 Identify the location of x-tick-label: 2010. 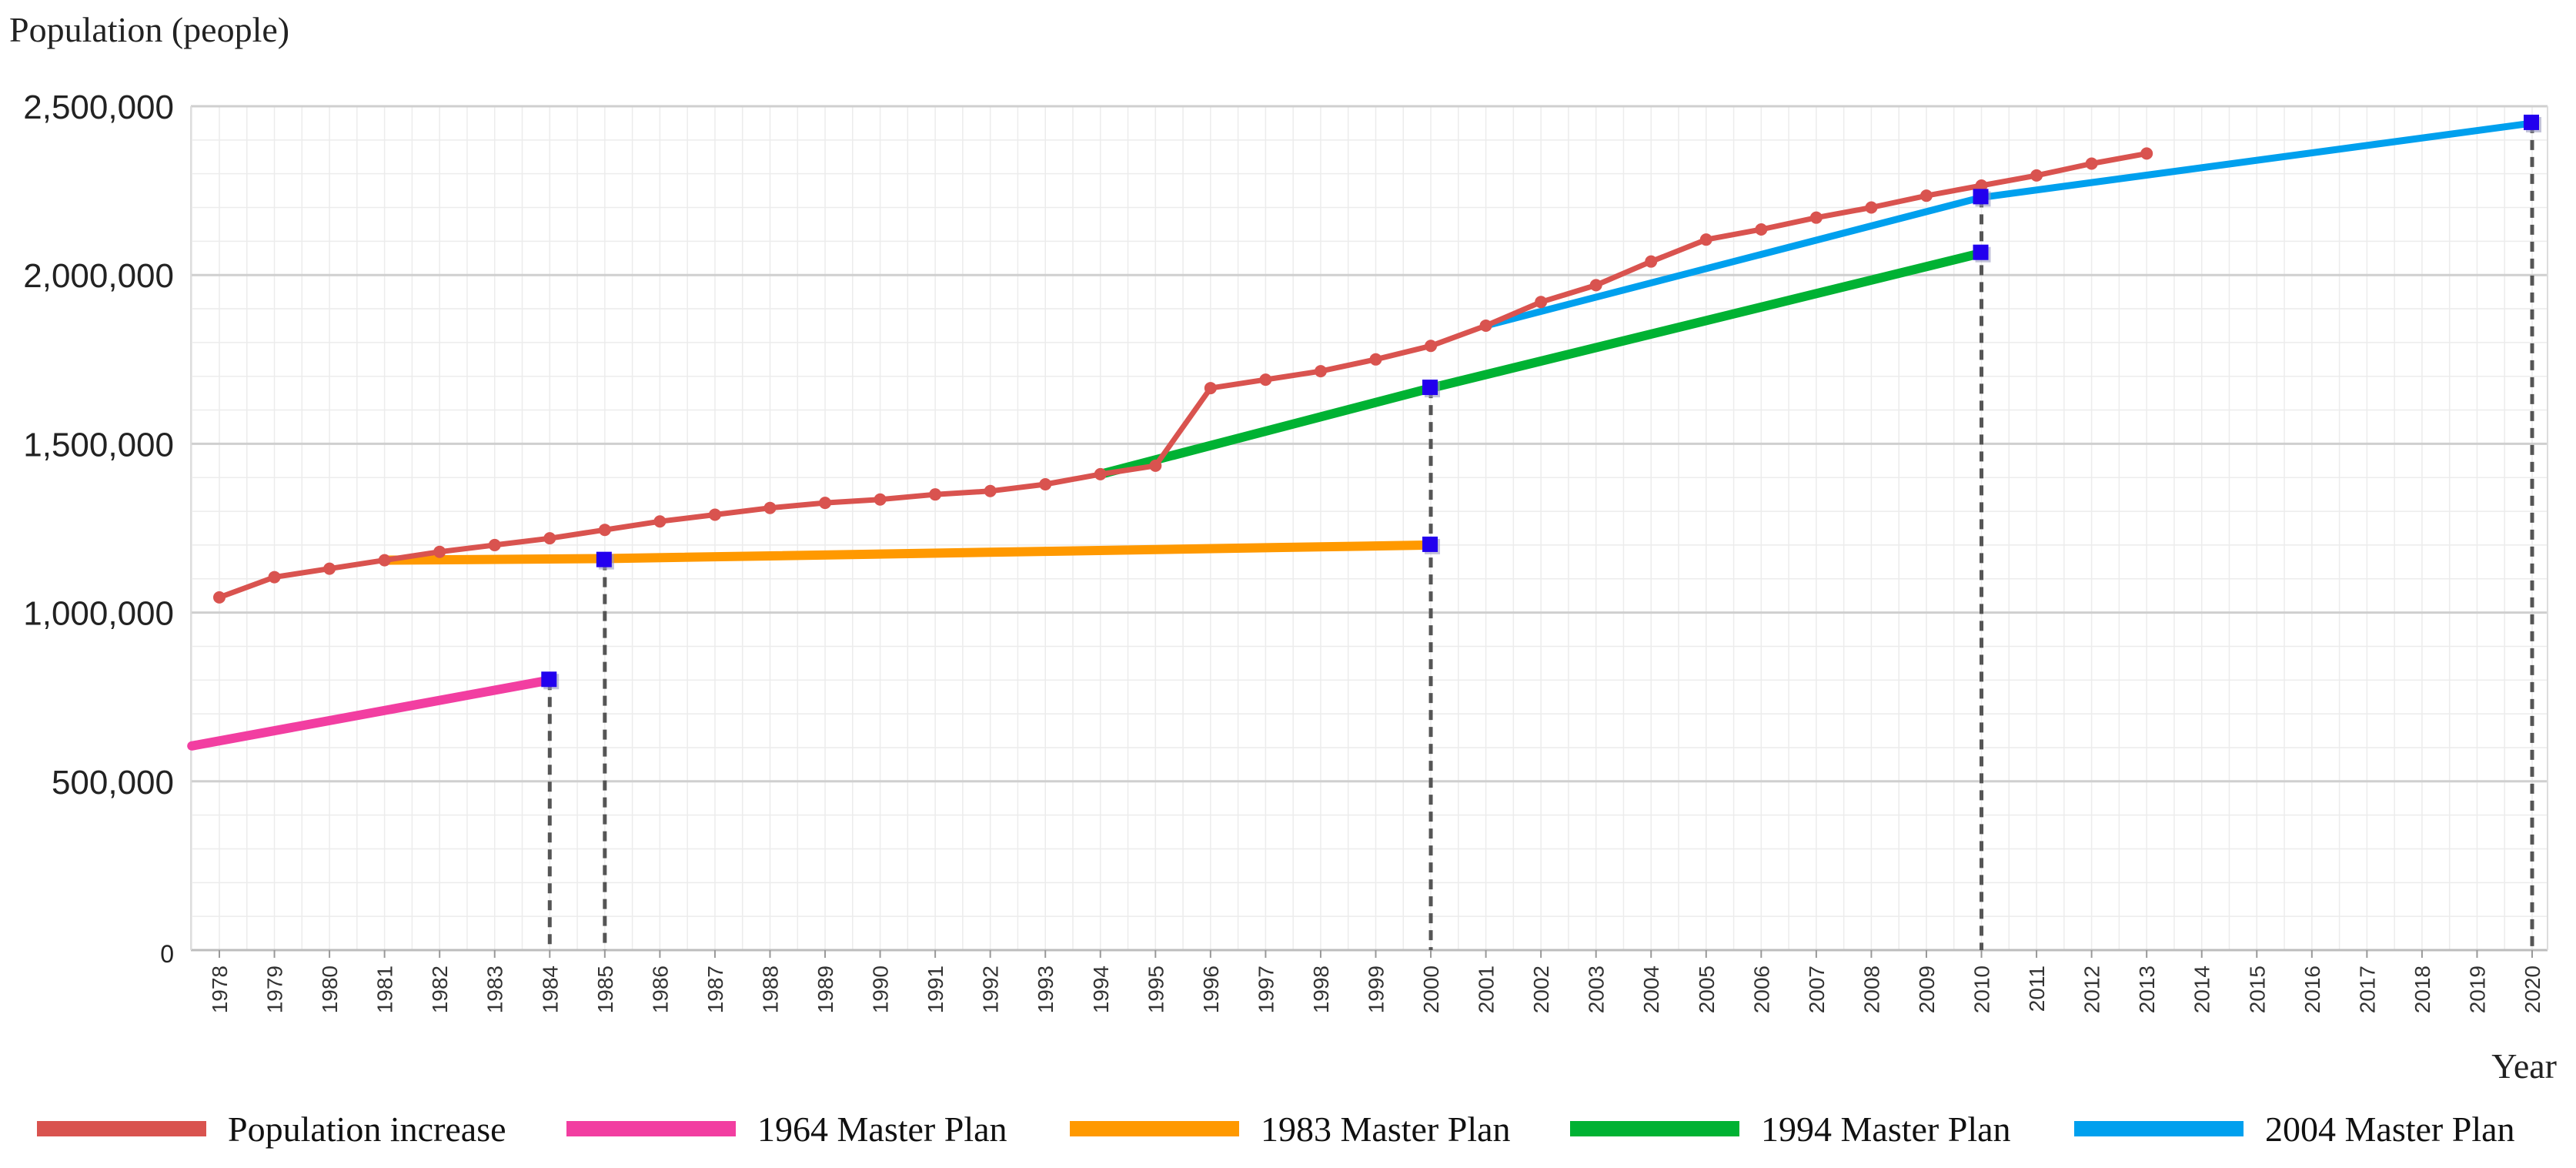
(1982, 989).